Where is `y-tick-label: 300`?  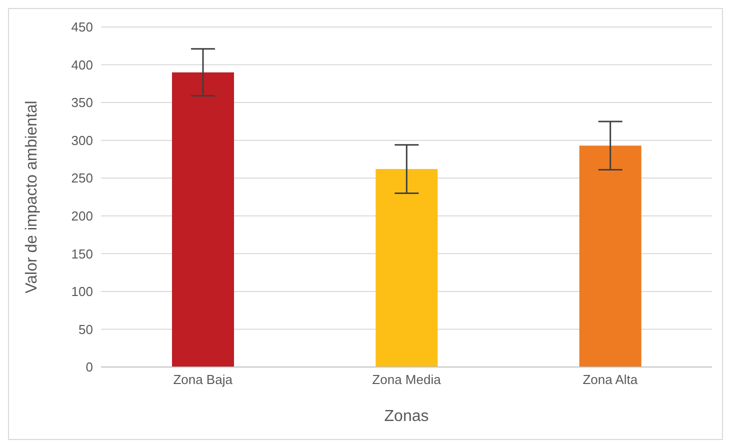 y-tick-label: 300 is located at coordinates (82, 140).